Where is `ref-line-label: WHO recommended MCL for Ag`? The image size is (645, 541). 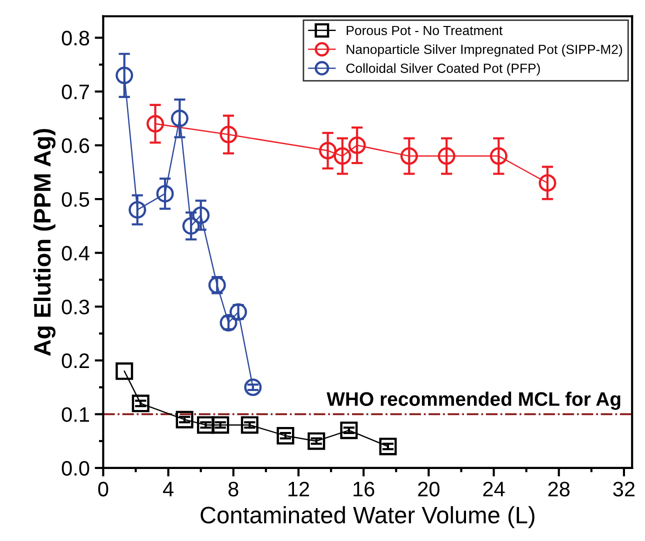
ref-line-label: WHO recommended MCL for Ag is located at coordinates (473, 401).